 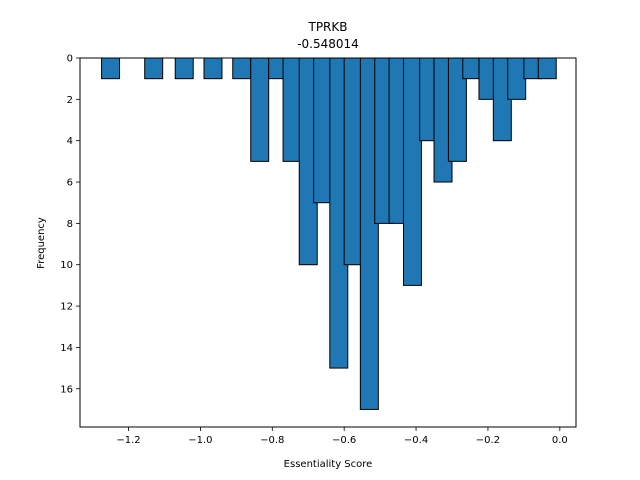 What do you see at coordinates (327, 27) in the screenshot?
I see `chart-title: TPRKB` at bounding box center [327, 27].